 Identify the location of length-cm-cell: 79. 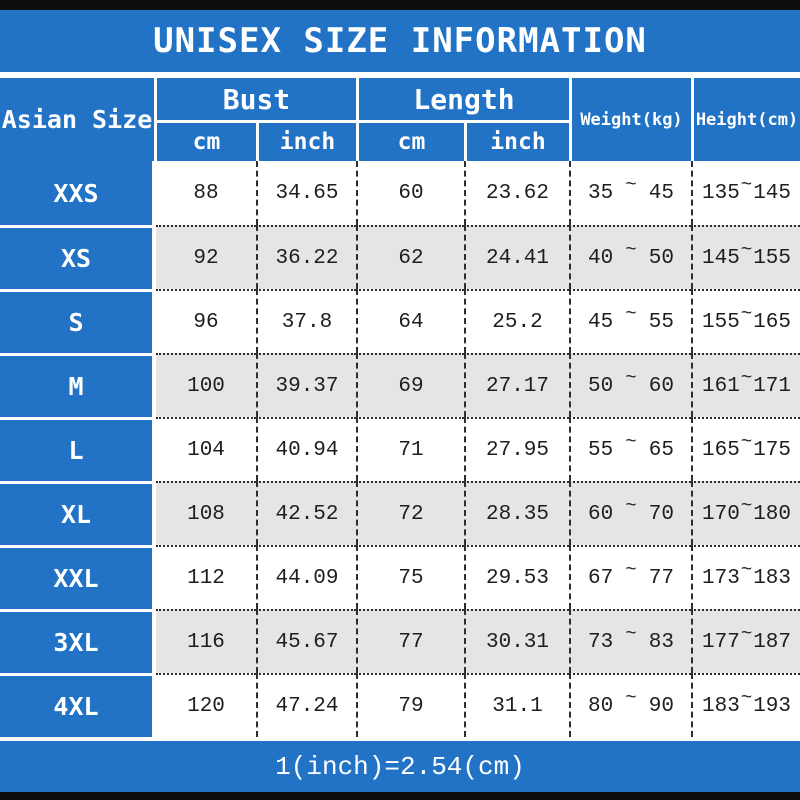
(410, 705).